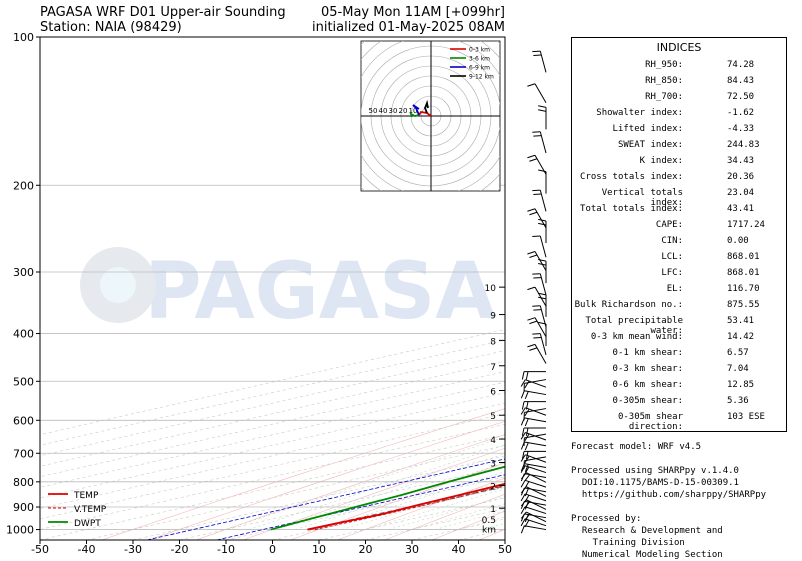  I want to click on index-value: 72.50, so click(740, 97).